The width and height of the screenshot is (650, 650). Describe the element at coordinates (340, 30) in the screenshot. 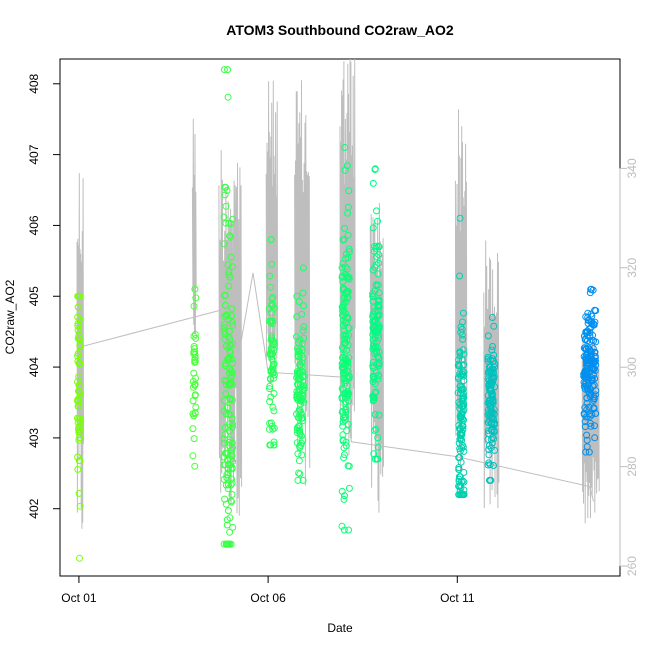

I see `chart-title: ATOM3 Southbound CO2raw_AO2` at that location.